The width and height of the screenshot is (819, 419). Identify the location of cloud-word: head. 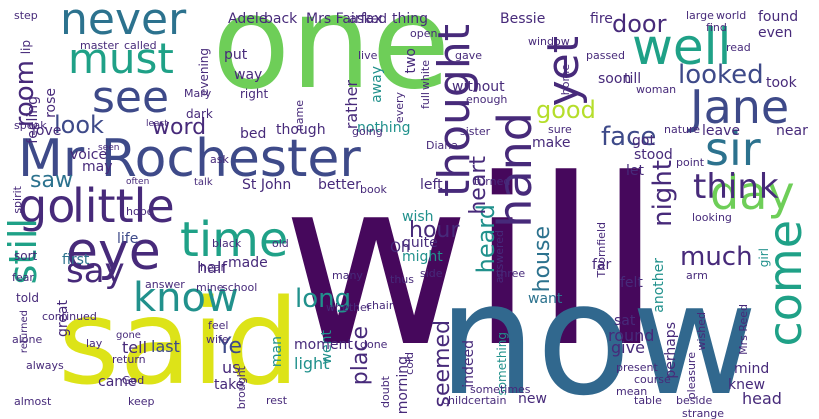
(762, 398).